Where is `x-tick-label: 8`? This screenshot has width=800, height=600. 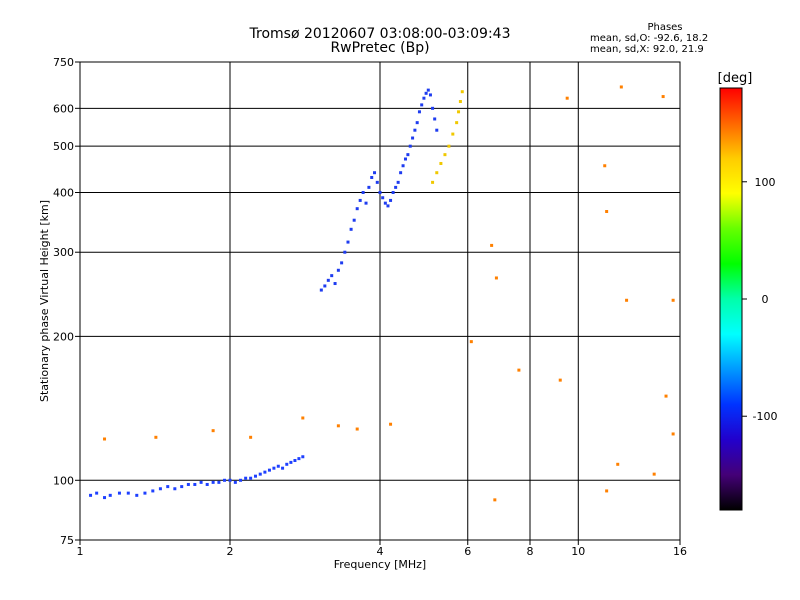 x-tick-label: 8 is located at coordinates (530, 551).